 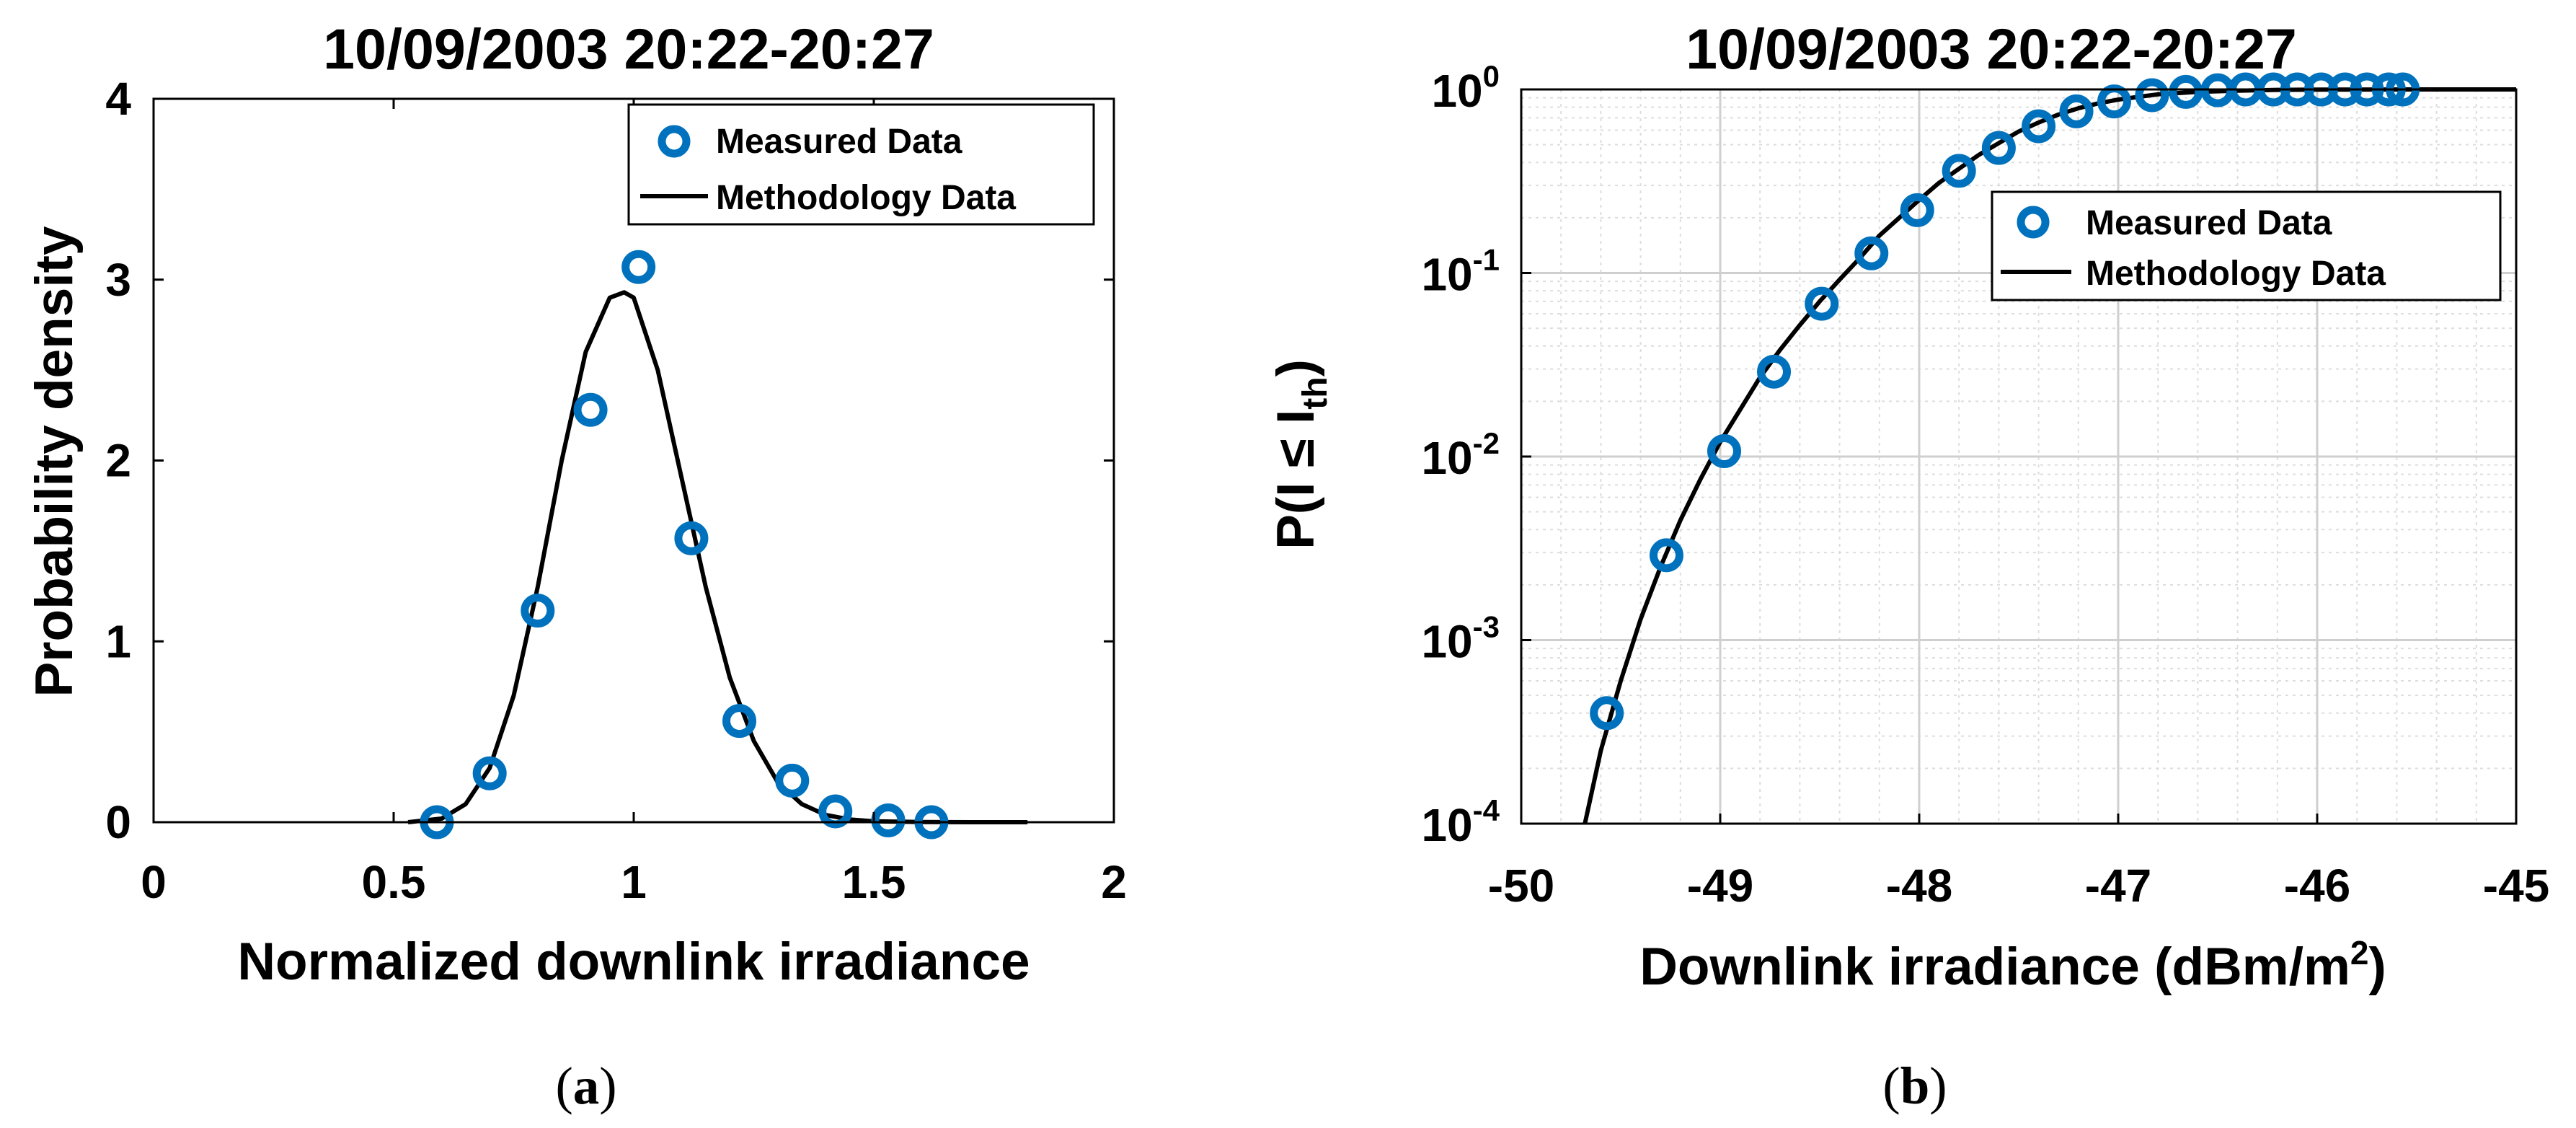 I want to click on panel-b-x-axis-label: Downlink irradiance (dBm/m2), so click(x=2012, y=965).